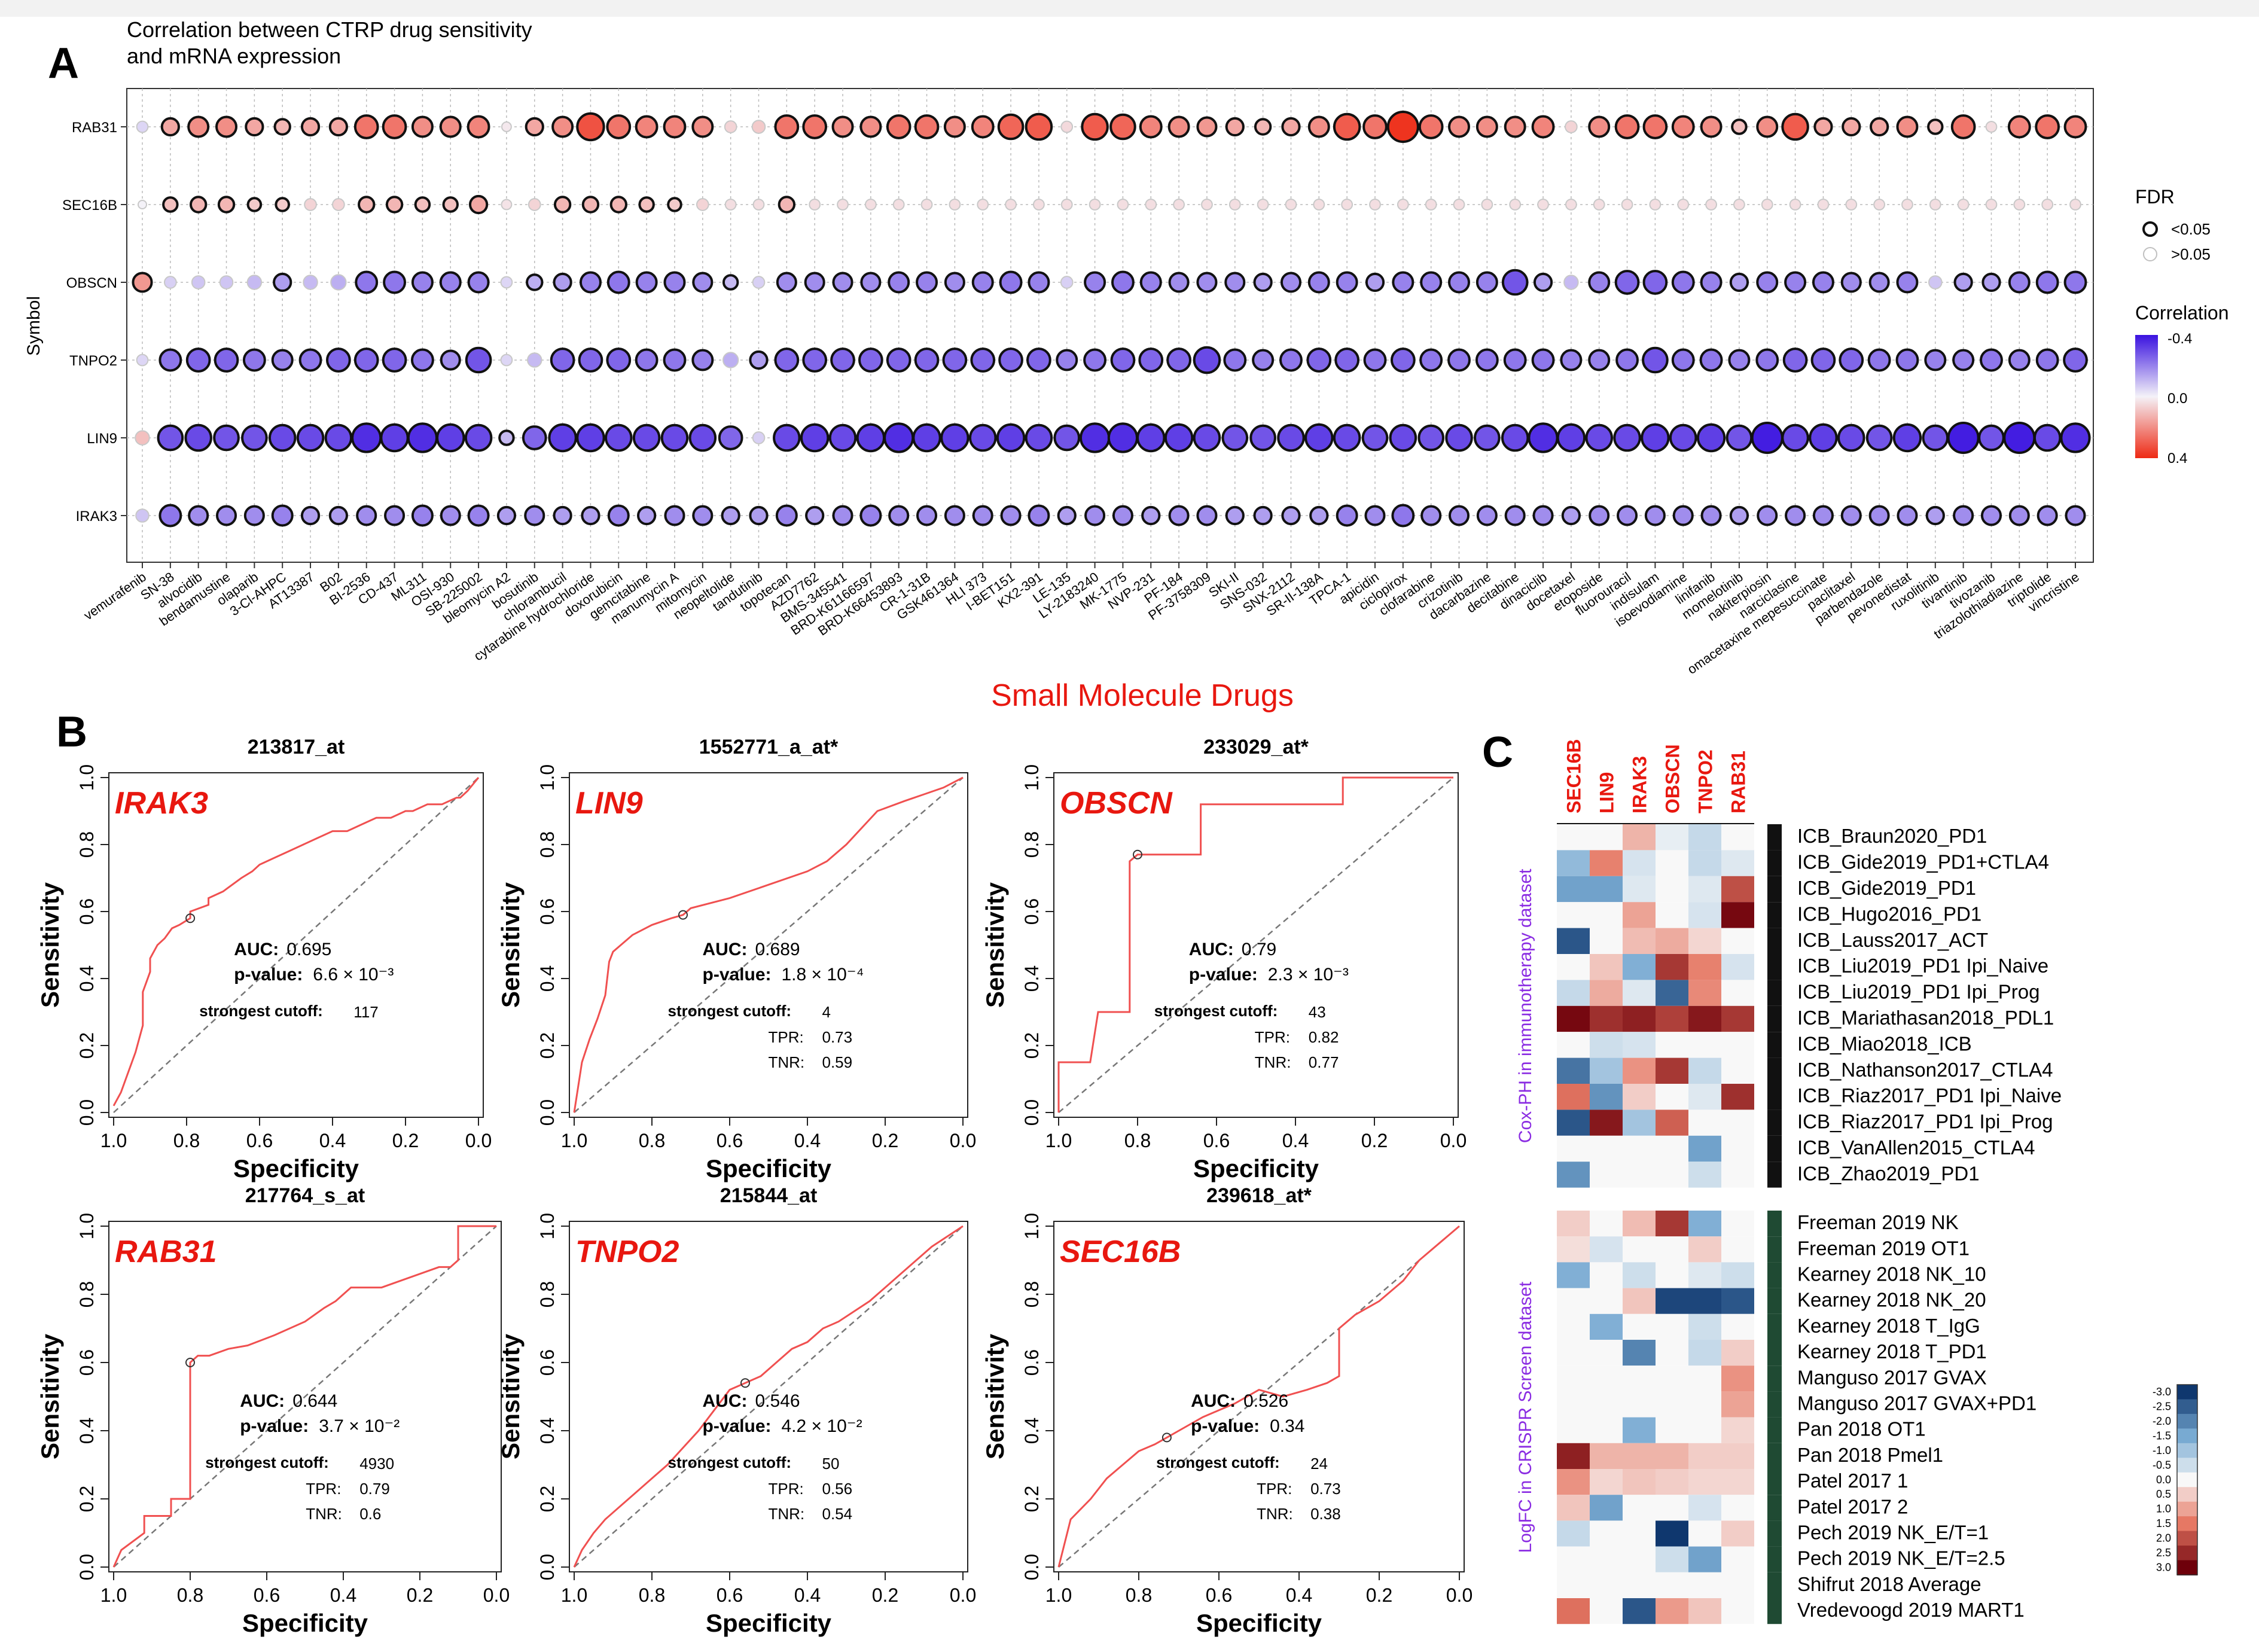 The height and width of the screenshot is (1652, 2259). What do you see at coordinates (2164, 1480) in the screenshot?
I see `heatmap-legend-tick: 0.0` at bounding box center [2164, 1480].